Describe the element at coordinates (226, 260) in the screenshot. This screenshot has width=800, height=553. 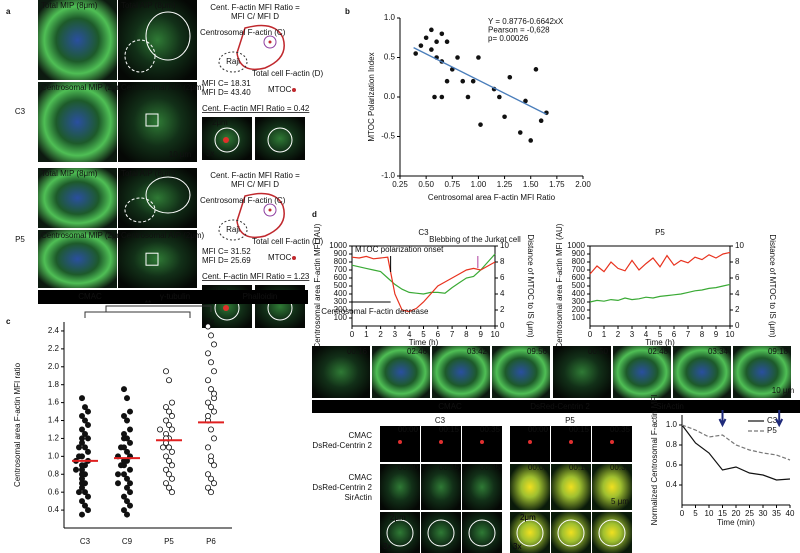
I see `mfi-value: MFI D= 25.69` at that location.